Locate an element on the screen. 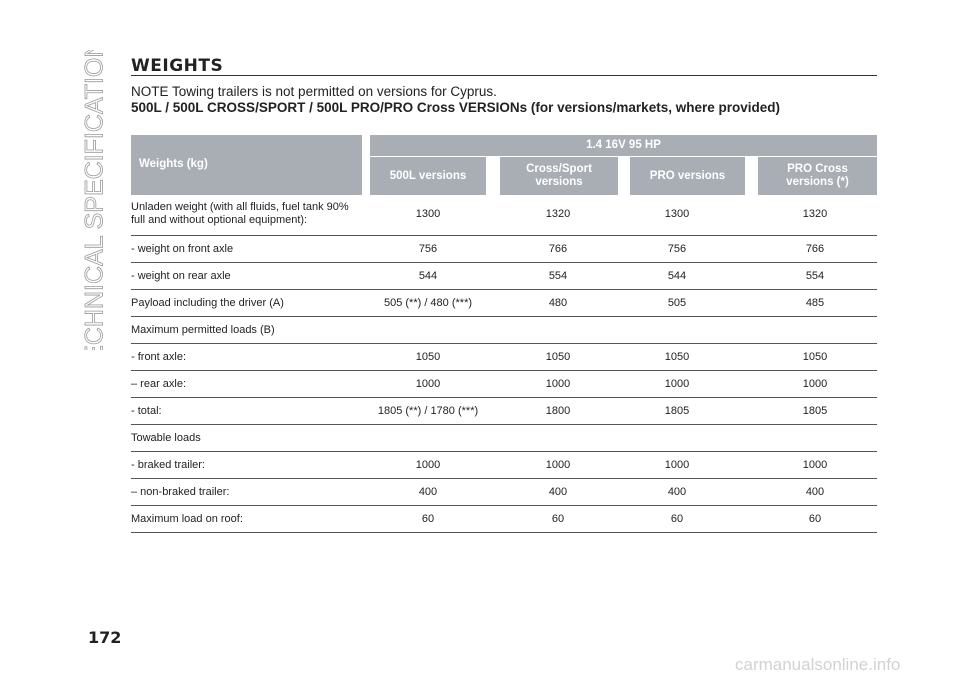 The width and height of the screenshot is (960, 683). header-column: Cross/Sport versions is located at coordinates (559, 176).